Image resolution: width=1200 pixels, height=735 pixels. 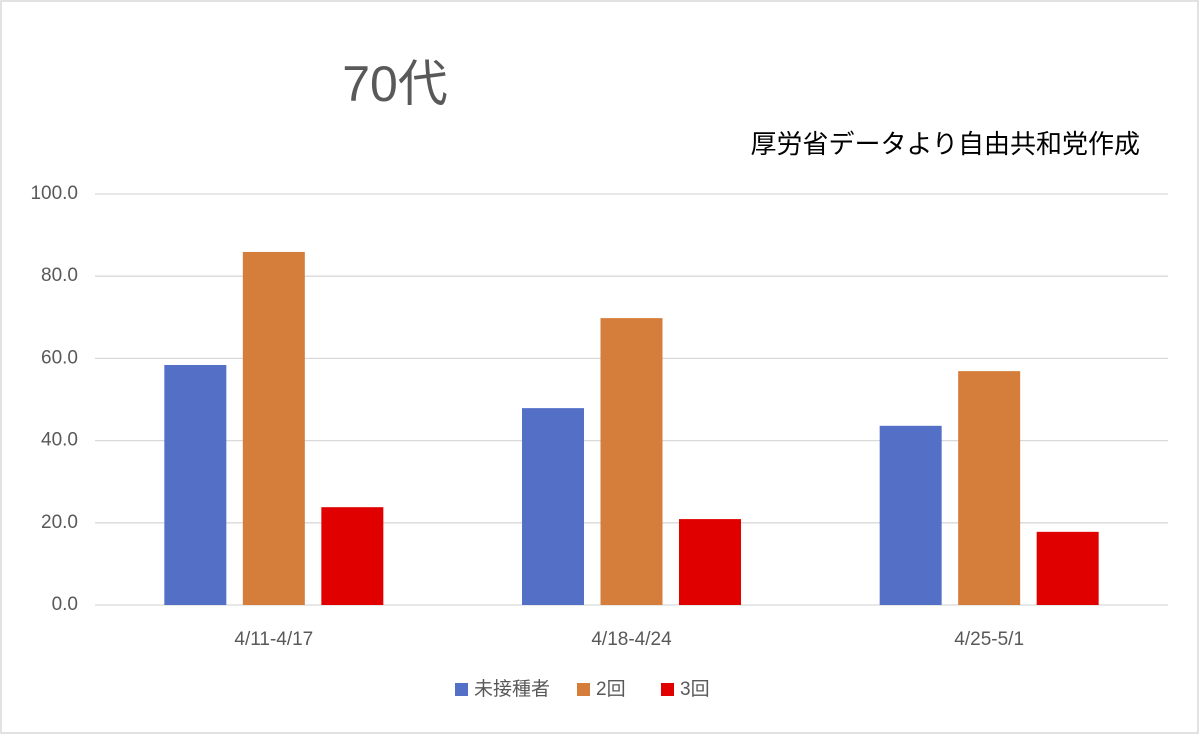 I want to click on legend-label: 未接種者, so click(x=512, y=689).